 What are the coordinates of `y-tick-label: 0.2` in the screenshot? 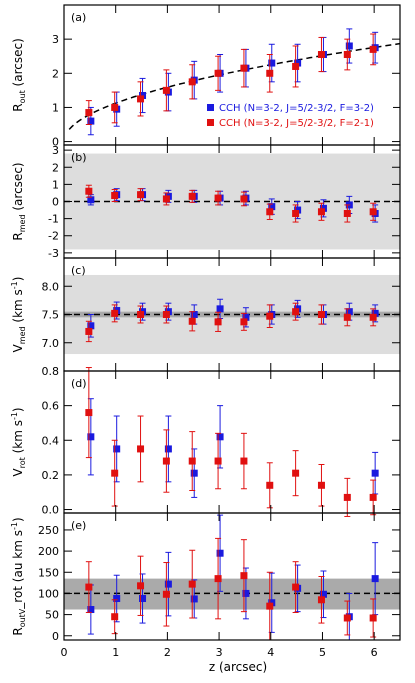 It's located at (51, 475).